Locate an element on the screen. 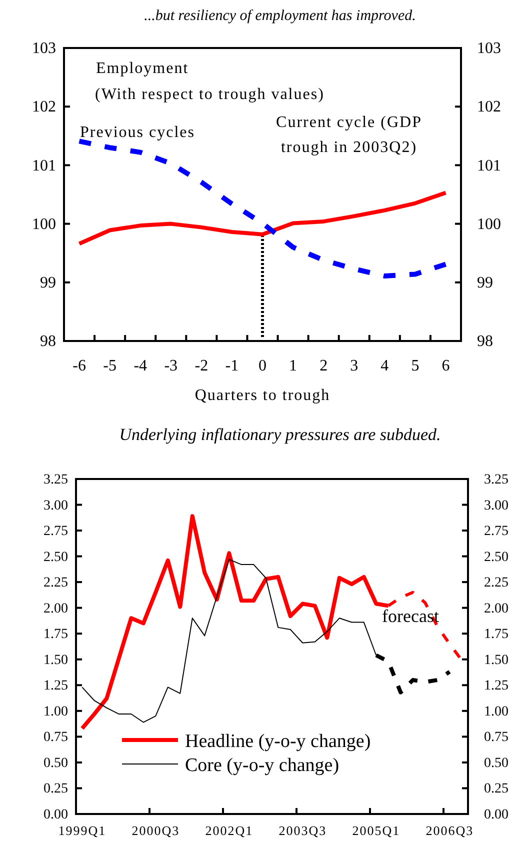  y2-tick-label: 0.25 is located at coordinates (496, 789).